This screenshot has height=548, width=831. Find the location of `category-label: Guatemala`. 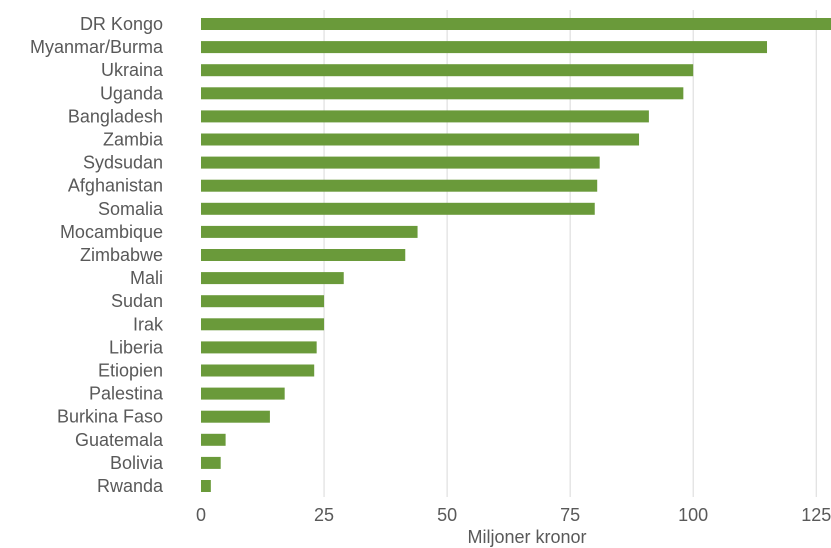

category-label: Guatemala is located at coordinates (119, 440).